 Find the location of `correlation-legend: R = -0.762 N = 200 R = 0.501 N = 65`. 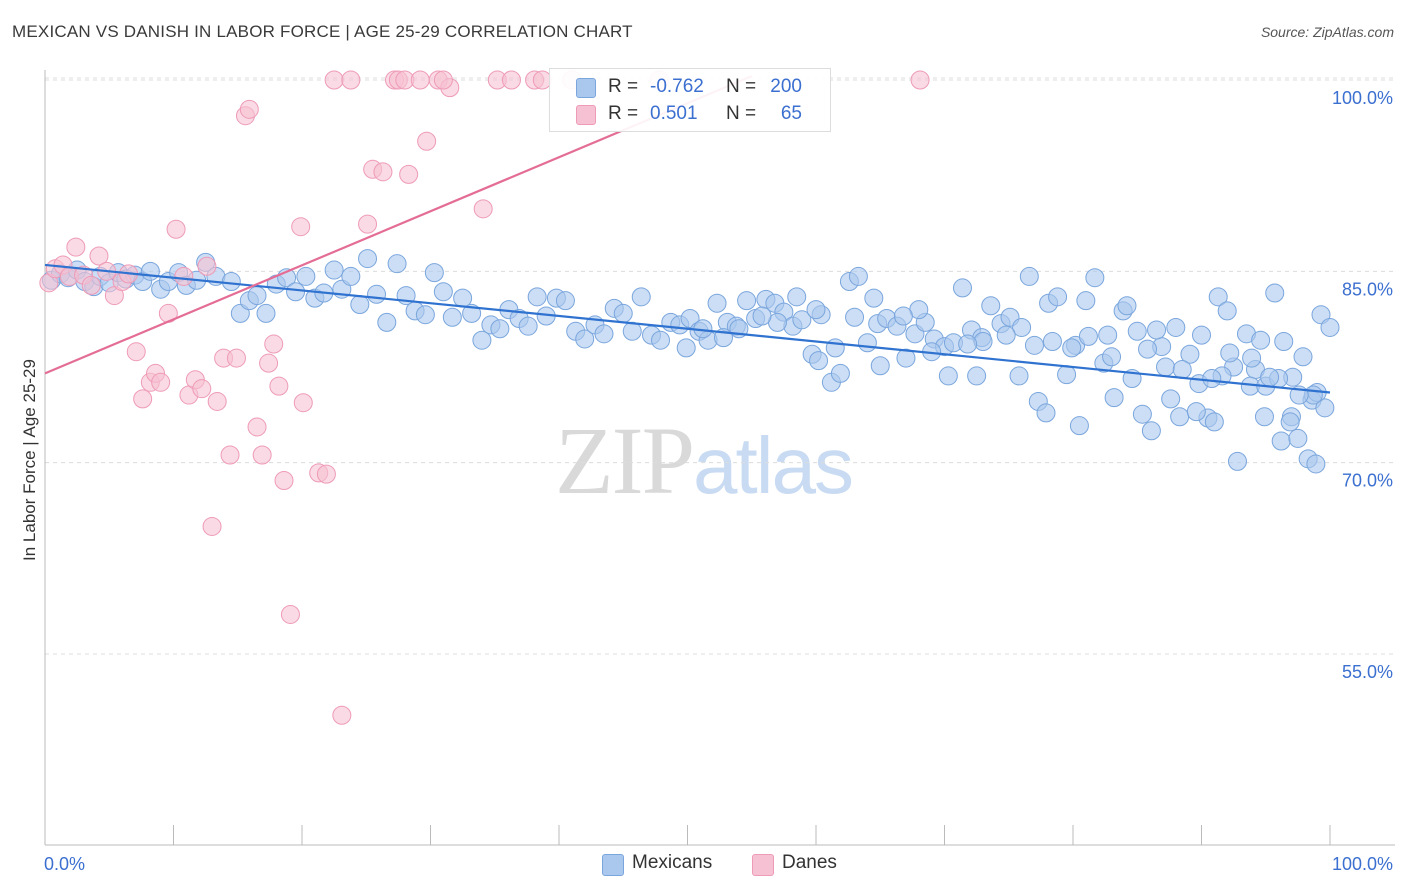

correlation-legend: R = -0.762 N = 200 R = 0.501 N = 65 is located at coordinates (690, 100).